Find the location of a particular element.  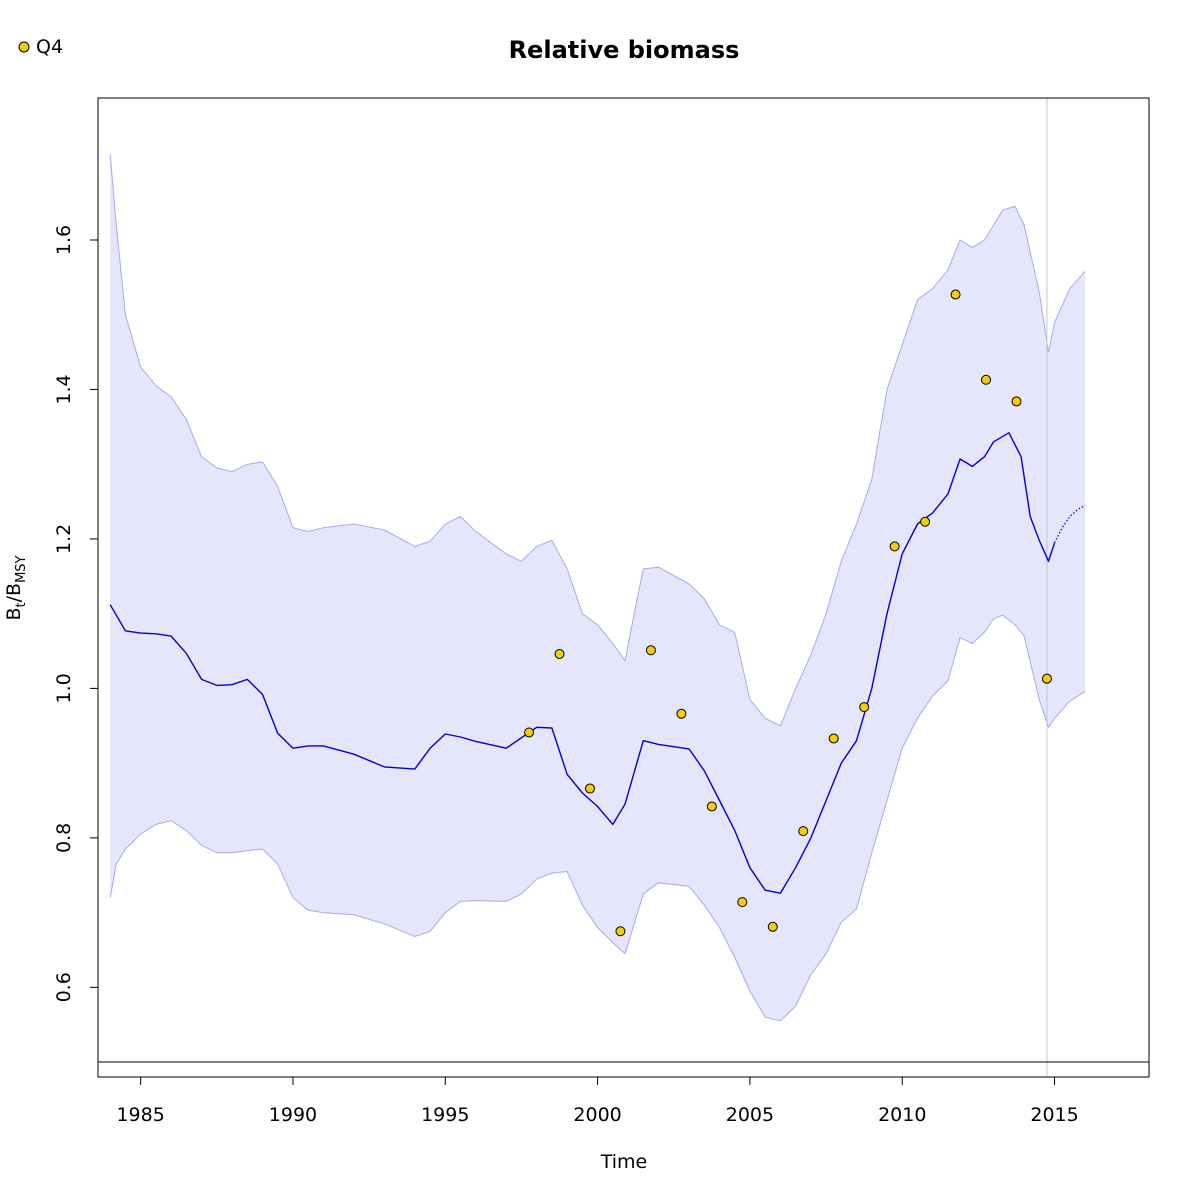

x-tick-label: 2015 is located at coordinates (1054, 1115).